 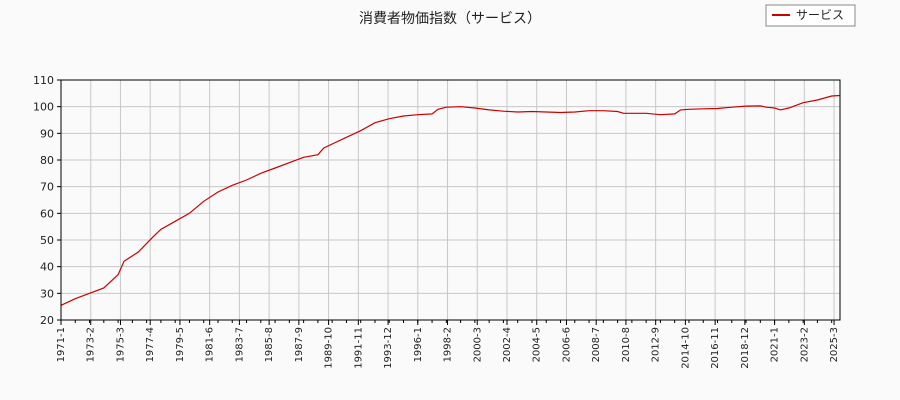 What do you see at coordinates (150, 344) in the screenshot?
I see `x-tick-label: 1977-4` at bounding box center [150, 344].